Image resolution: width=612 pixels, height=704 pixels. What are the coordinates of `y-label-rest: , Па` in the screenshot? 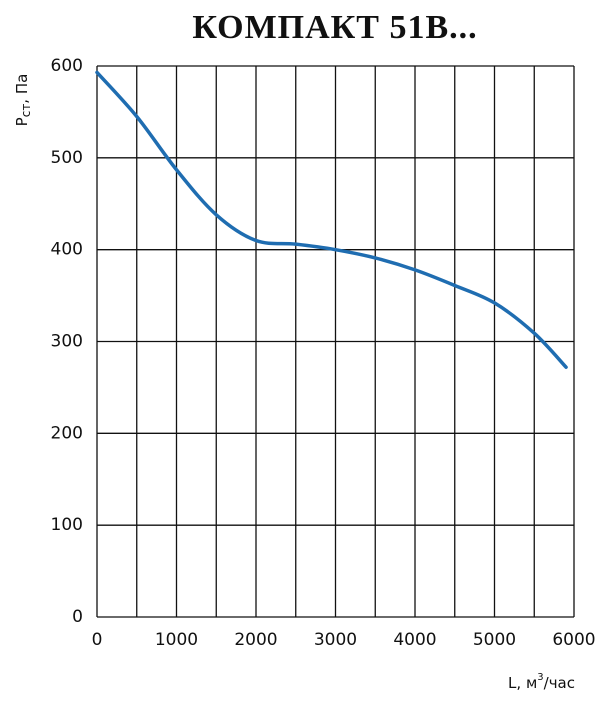 It's located at (22, 89).